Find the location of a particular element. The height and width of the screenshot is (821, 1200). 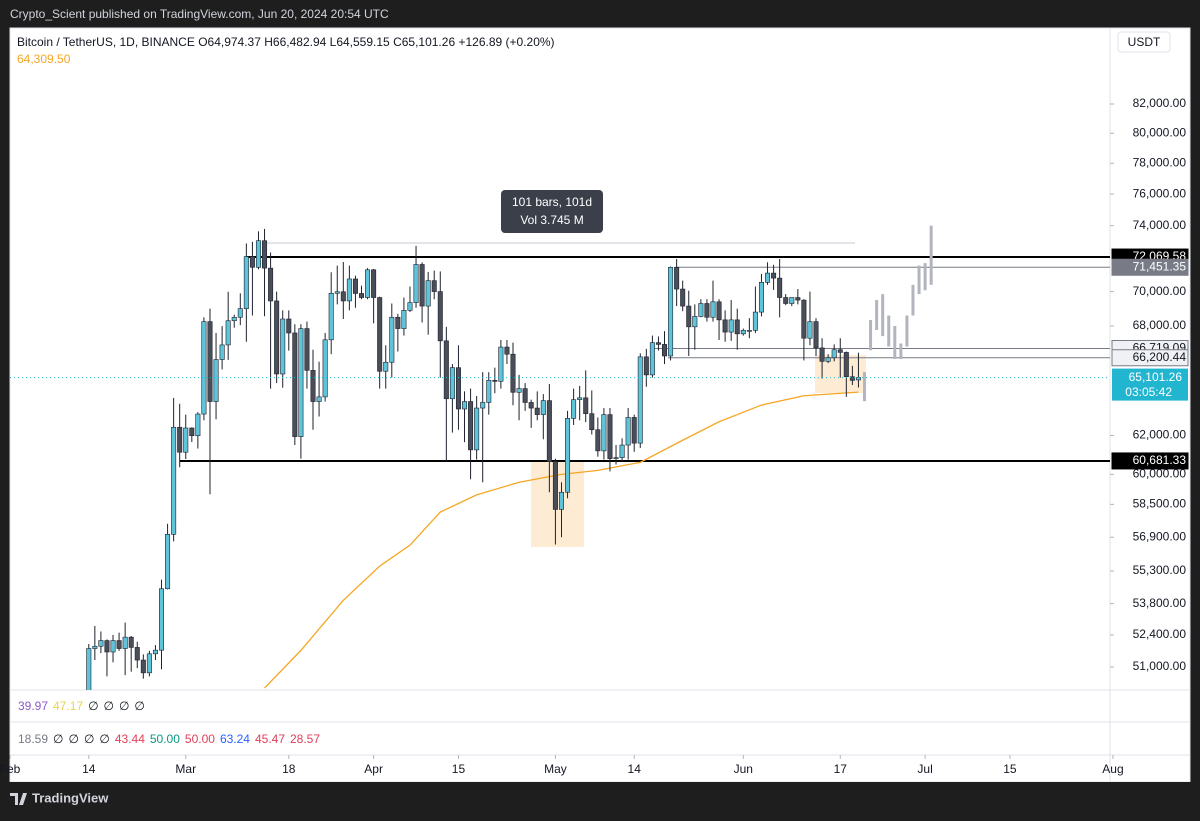

currency-box is located at coordinates (1144, 42).